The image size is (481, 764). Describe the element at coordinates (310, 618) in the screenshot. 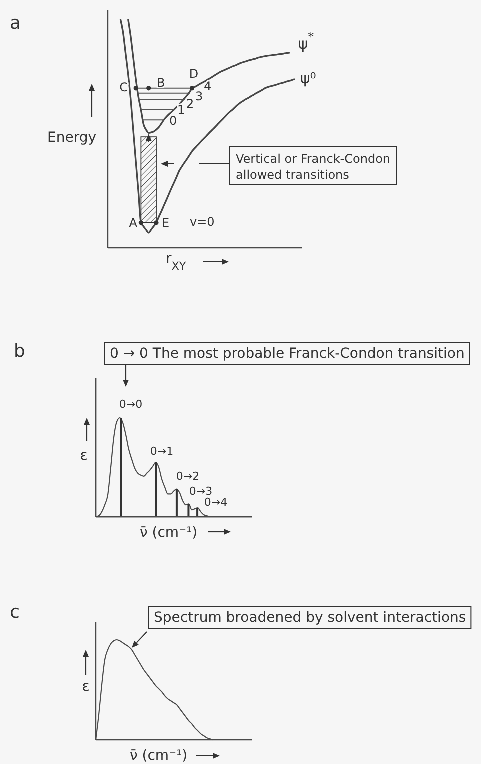

I see `text: Spectrum broadened by solvent interactions` at that location.